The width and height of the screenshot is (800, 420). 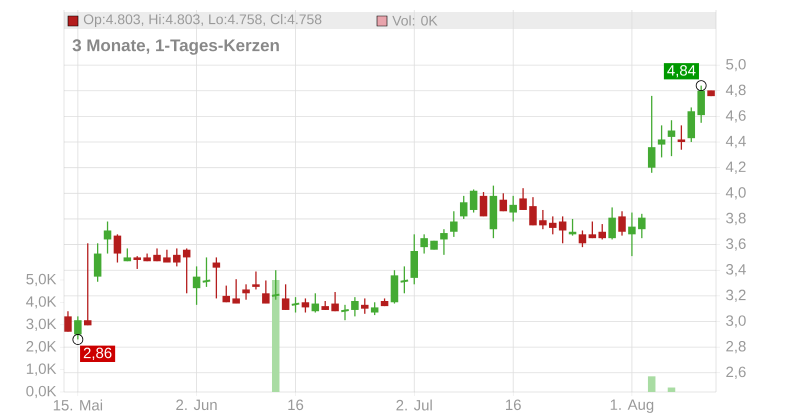 I want to click on y2-tick-label: 1,0K, so click(x=41, y=369).